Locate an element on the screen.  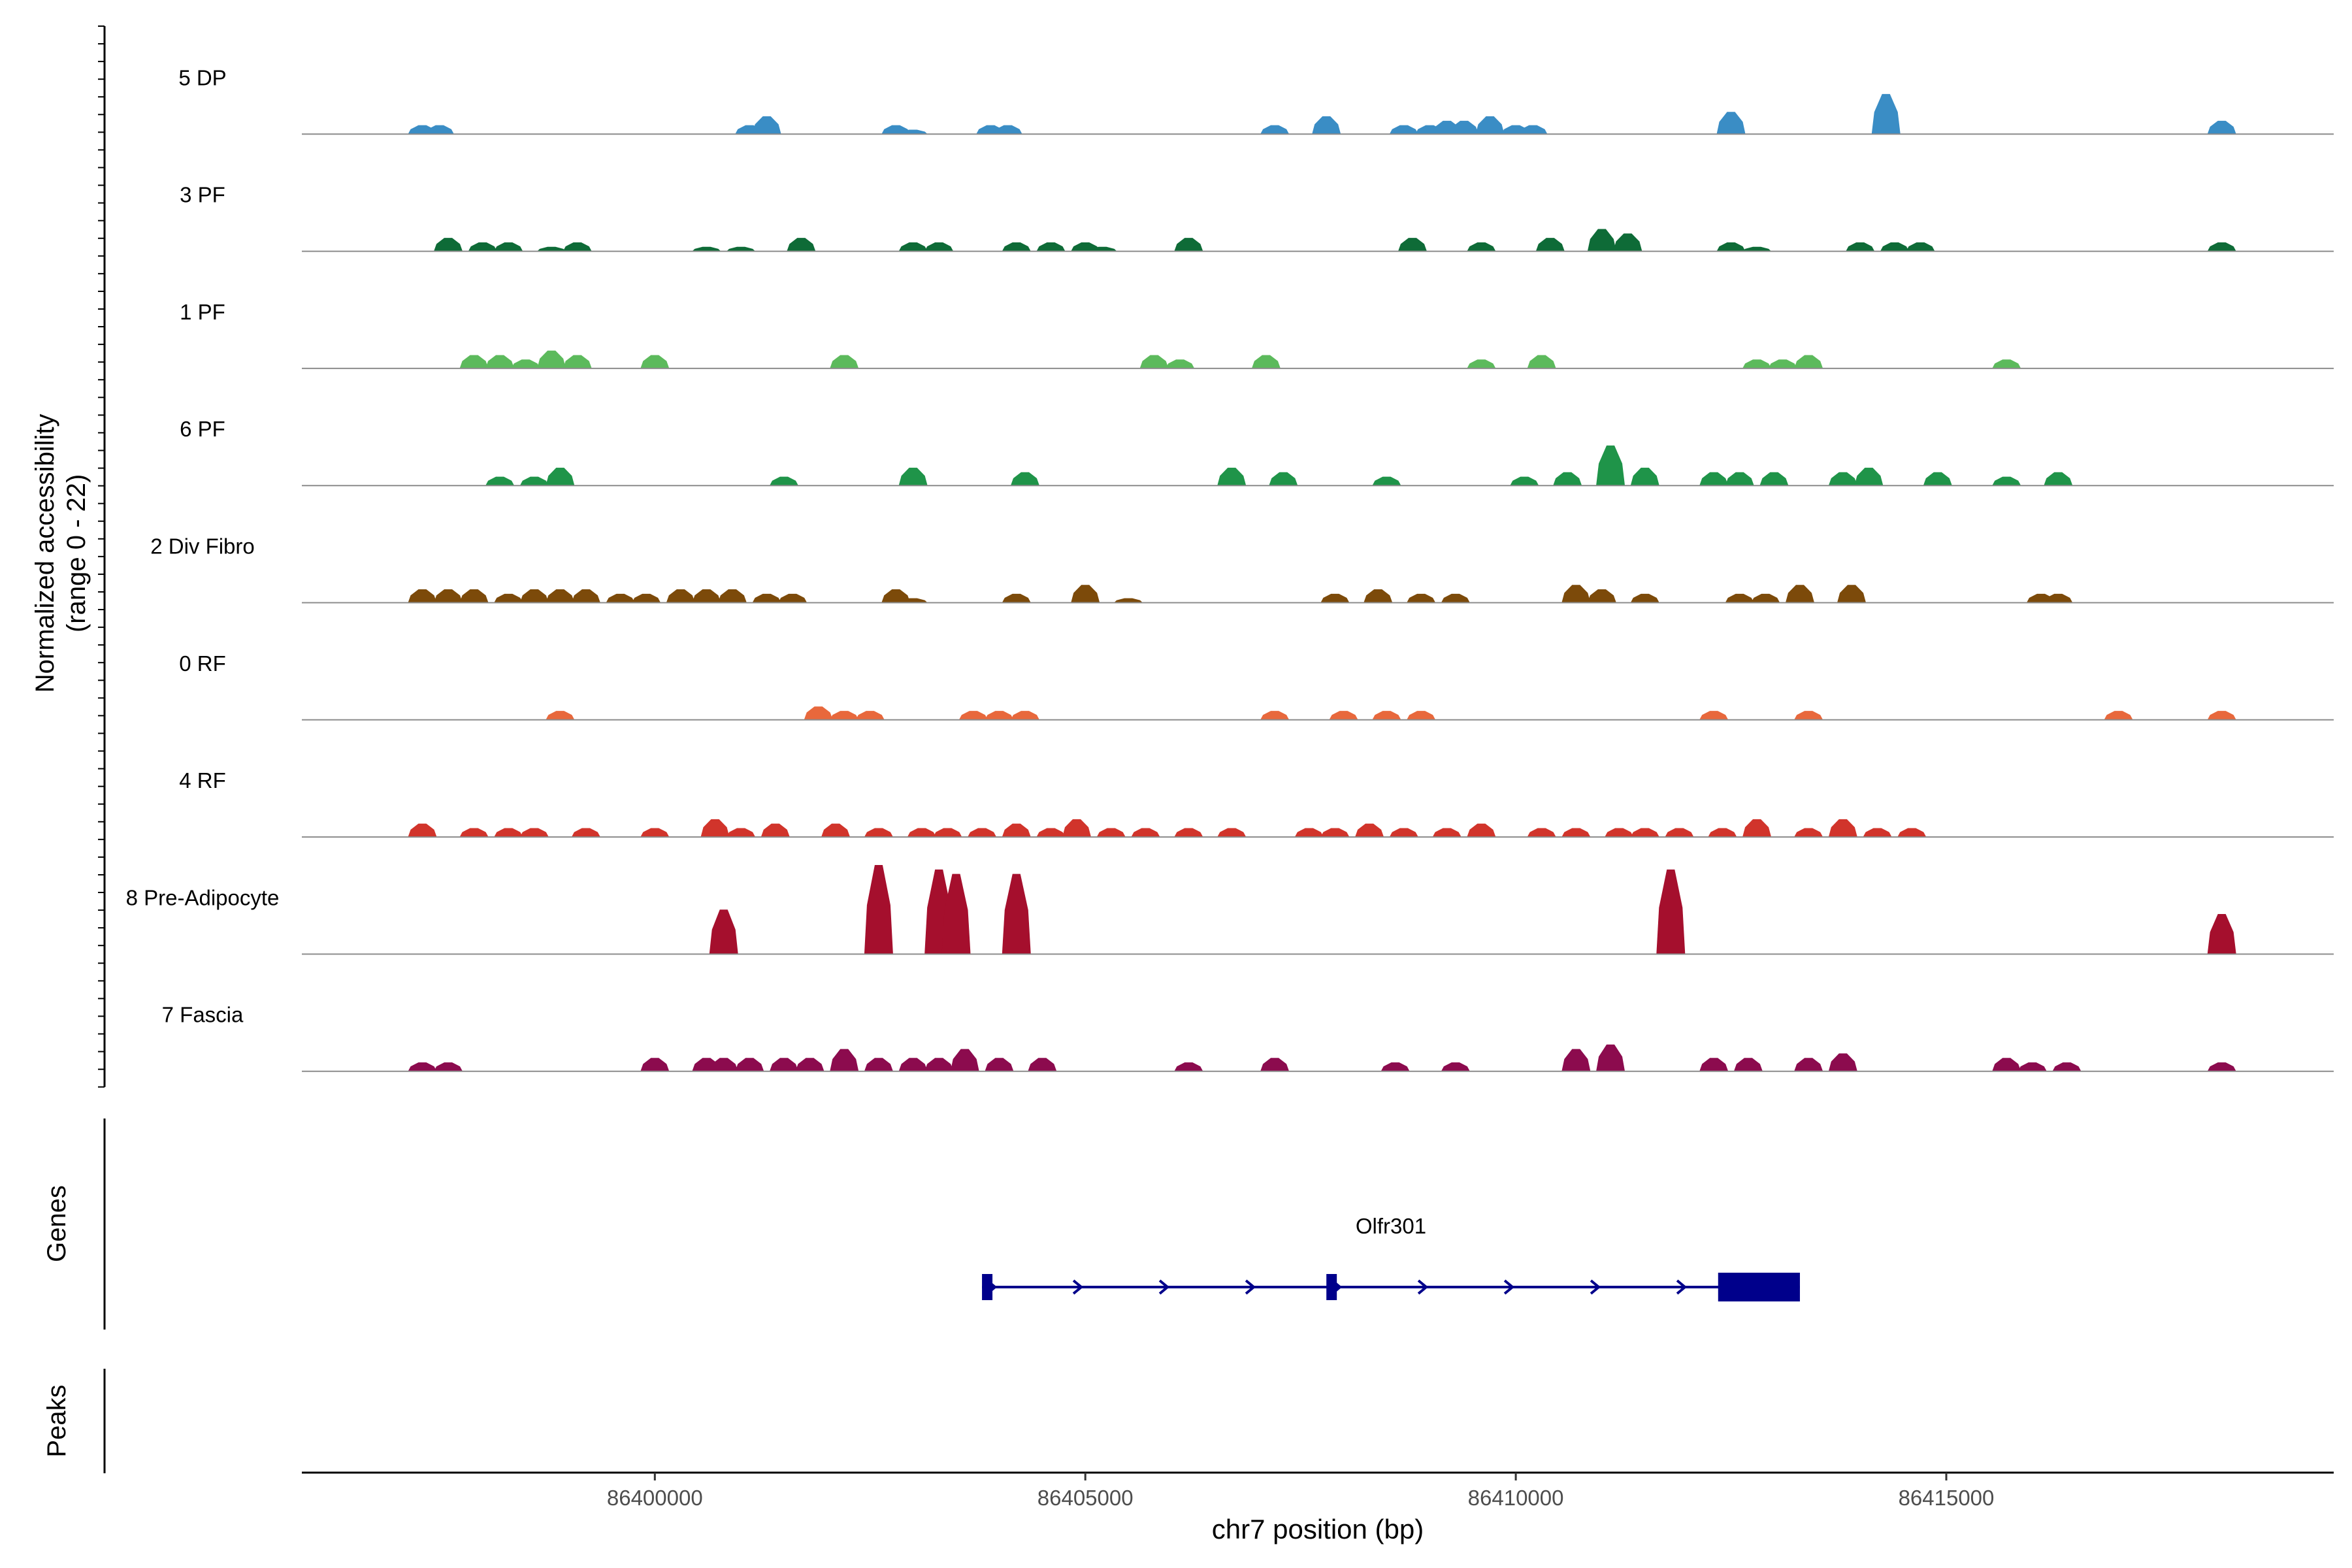
track-label-8-pre-adipocyte: 8 Pre-Adipocyte is located at coordinates (203, 897).